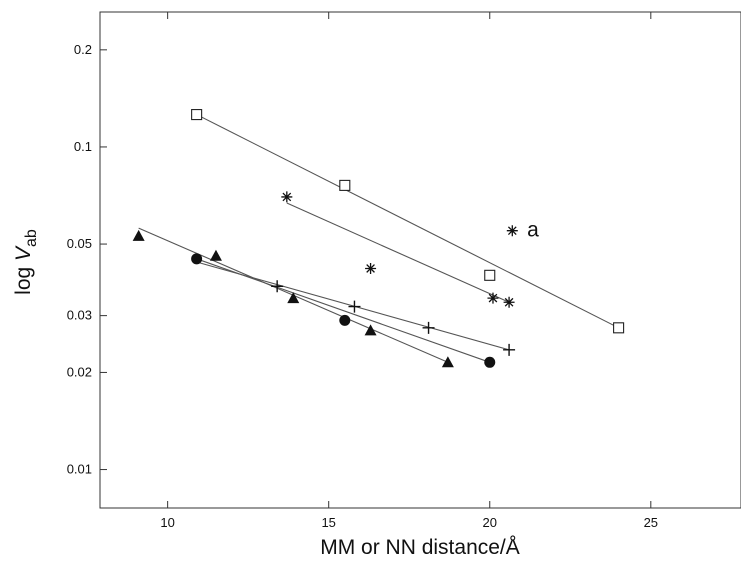  I want to click on y-axis-title-var: V, so click(23, 253).